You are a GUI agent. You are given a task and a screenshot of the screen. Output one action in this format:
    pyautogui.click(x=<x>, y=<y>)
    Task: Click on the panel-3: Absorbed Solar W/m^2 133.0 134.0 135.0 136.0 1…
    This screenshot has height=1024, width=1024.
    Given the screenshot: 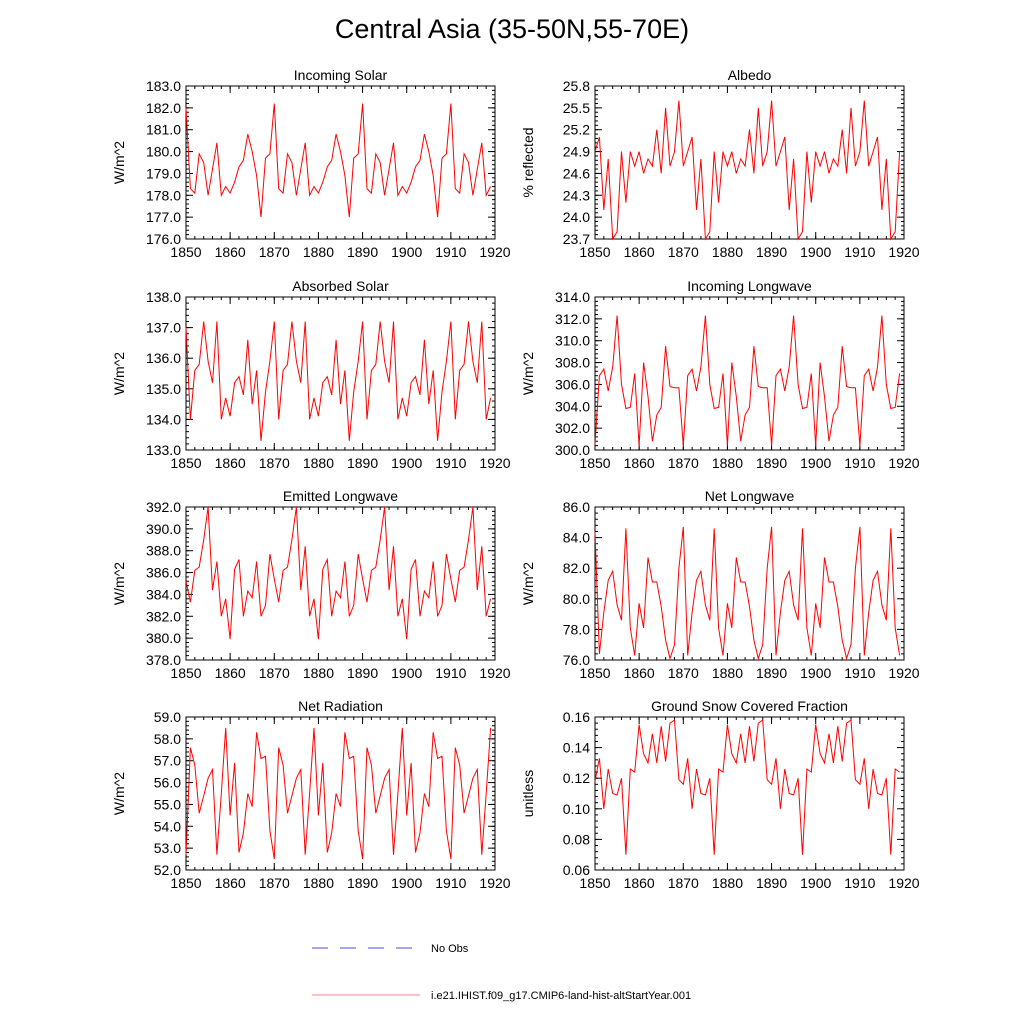 What is the action you would take?
    pyautogui.click(x=311, y=374)
    